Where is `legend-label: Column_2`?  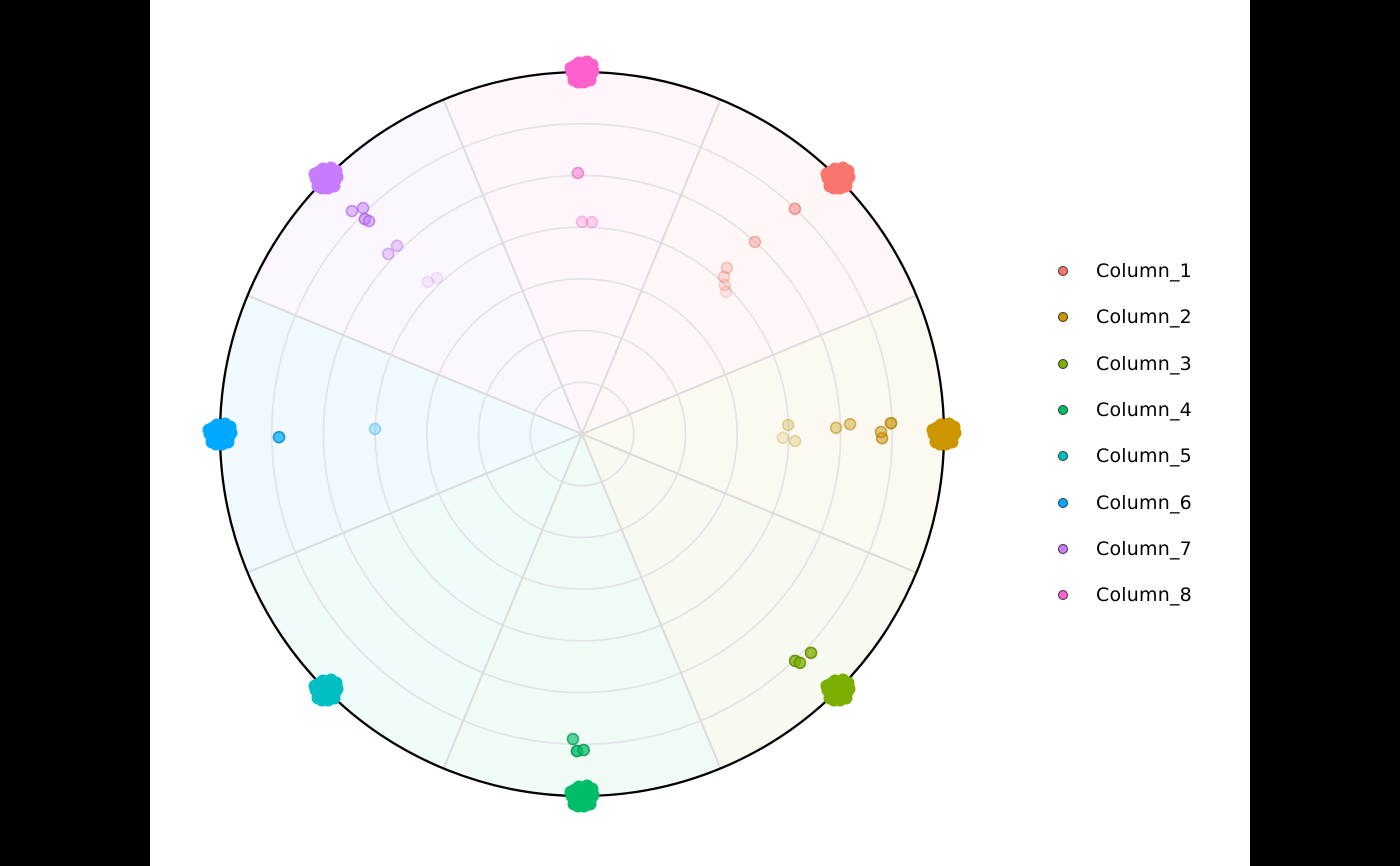 legend-label: Column_2 is located at coordinates (1144, 317).